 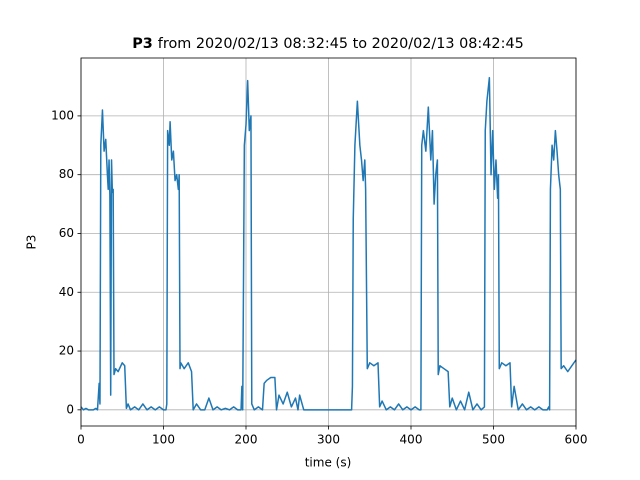 What do you see at coordinates (66, 292) in the screenshot?
I see `y-tick-label: 40` at bounding box center [66, 292].